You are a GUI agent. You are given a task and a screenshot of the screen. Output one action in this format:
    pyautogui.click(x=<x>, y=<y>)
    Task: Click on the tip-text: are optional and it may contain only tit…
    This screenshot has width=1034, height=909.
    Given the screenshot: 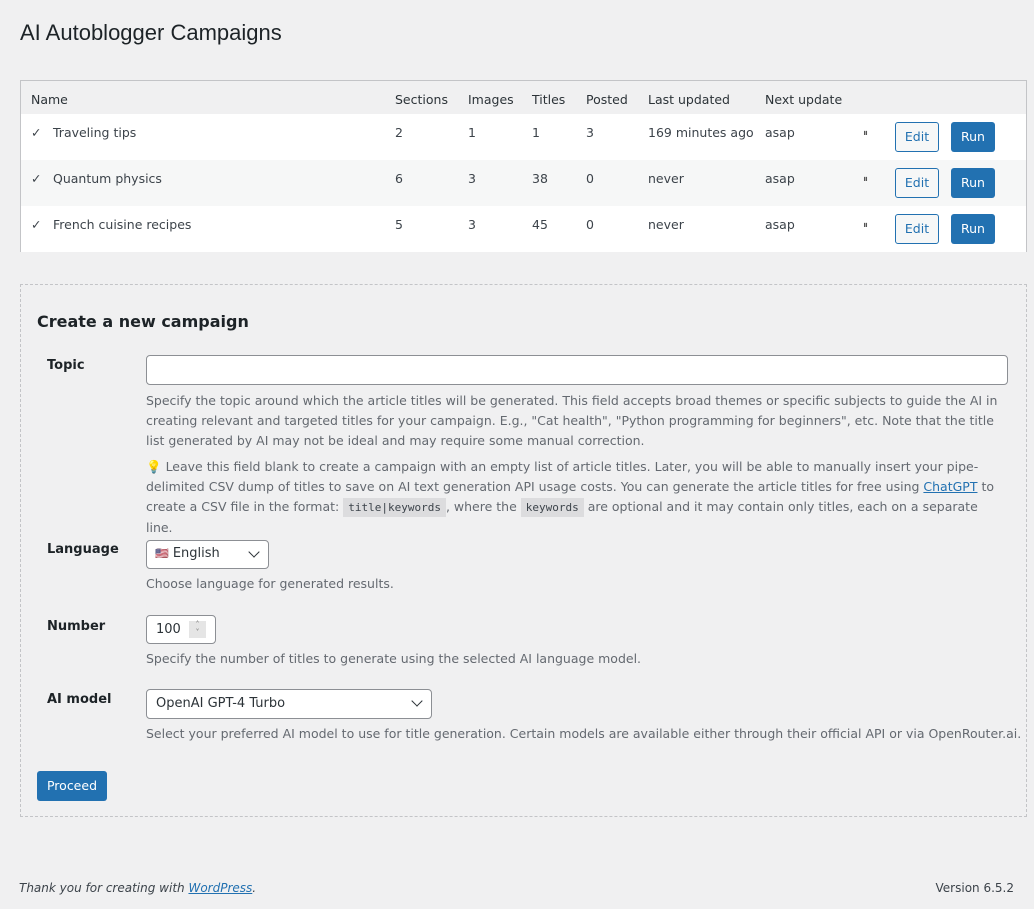 What is the action you would take?
    pyautogui.click(x=562, y=517)
    